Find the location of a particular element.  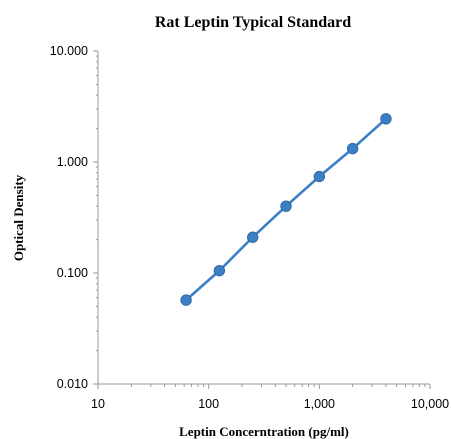

x-axis-label: Leptin Concerntration (pg/ml) is located at coordinates (264, 431).